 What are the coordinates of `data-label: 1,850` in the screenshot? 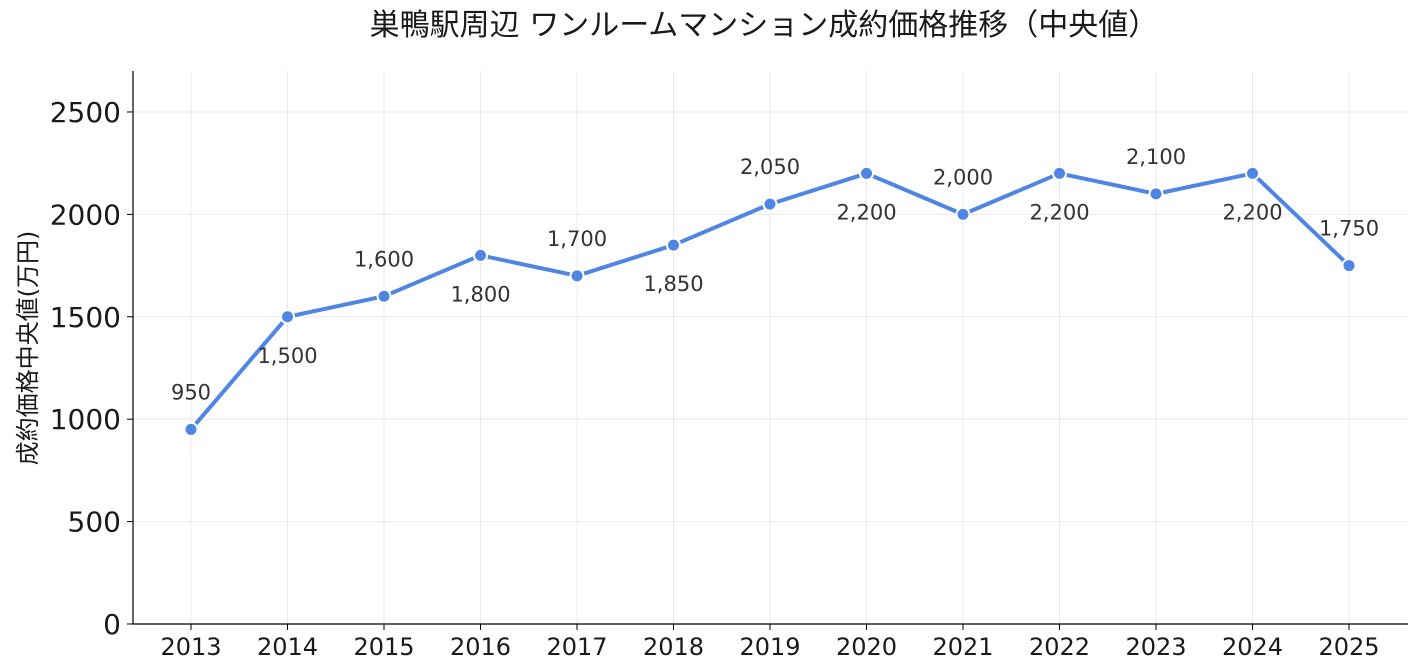 It's located at (673, 284).